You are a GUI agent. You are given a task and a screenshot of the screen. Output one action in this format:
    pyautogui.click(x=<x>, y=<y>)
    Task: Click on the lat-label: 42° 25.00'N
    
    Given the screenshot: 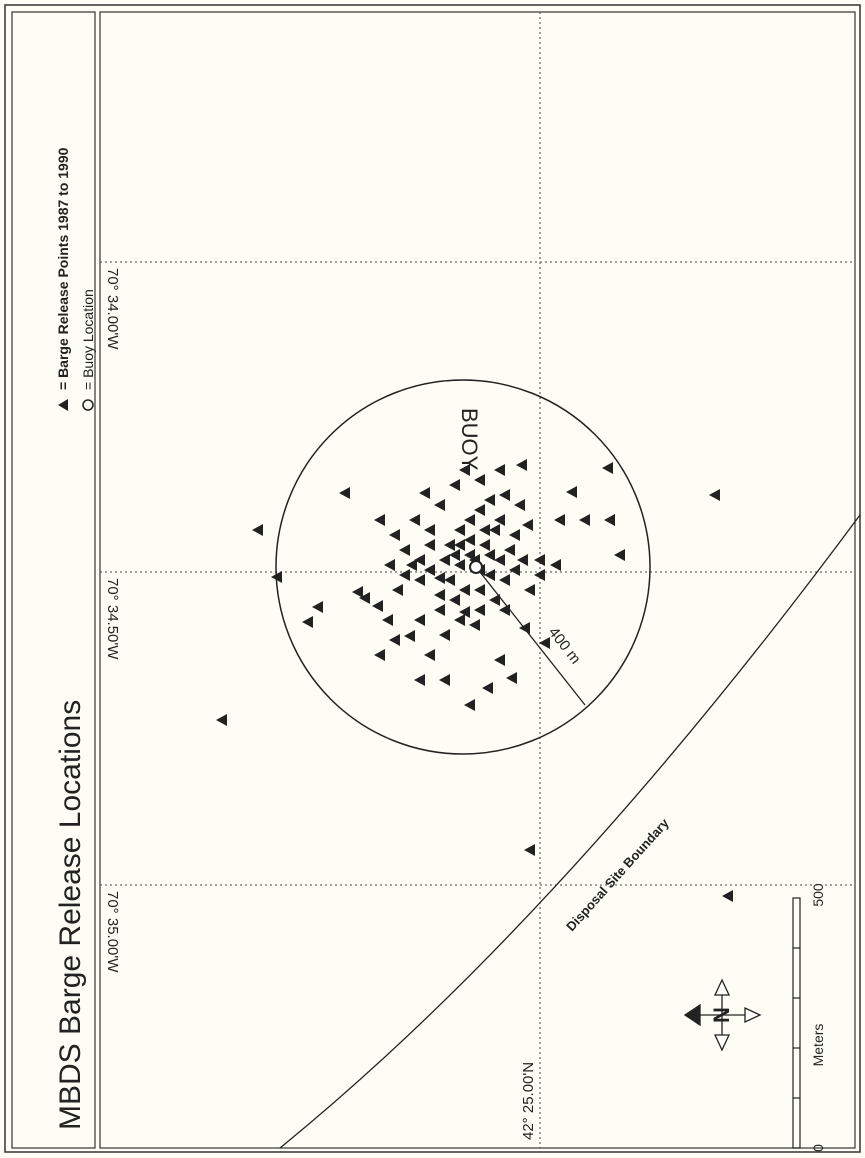 What is the action you would take?
    pyautogui.click(x=528, y=1101)
    